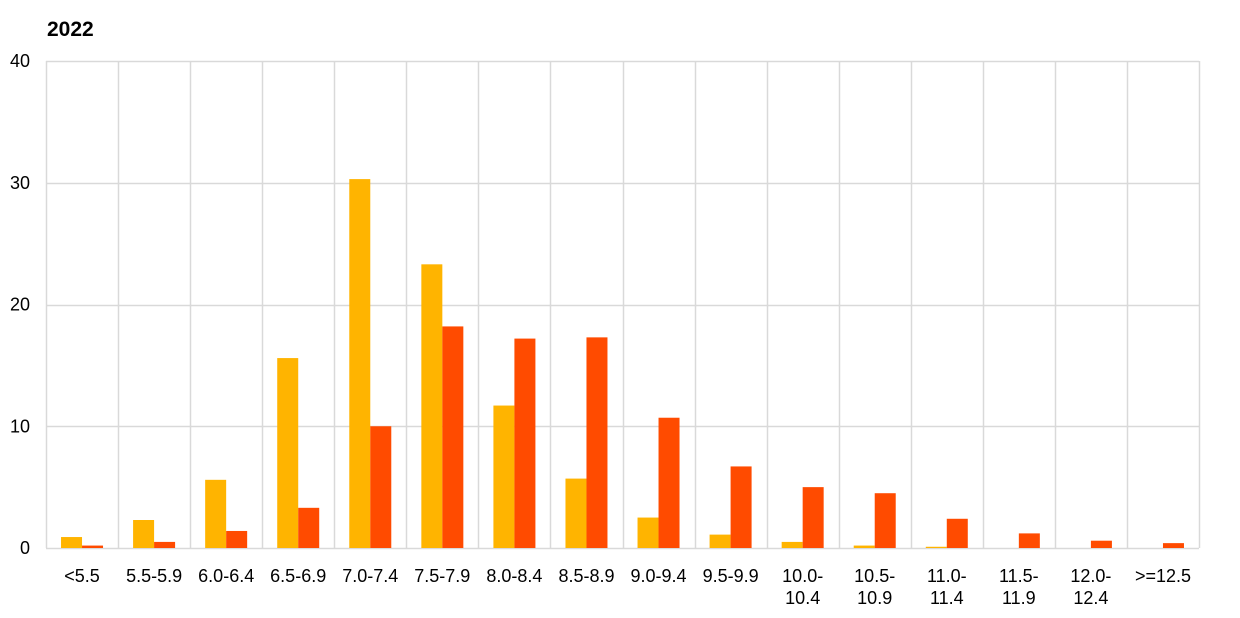  I want to click on x-tick-label: 10.0-10.4, so click(802, 587).